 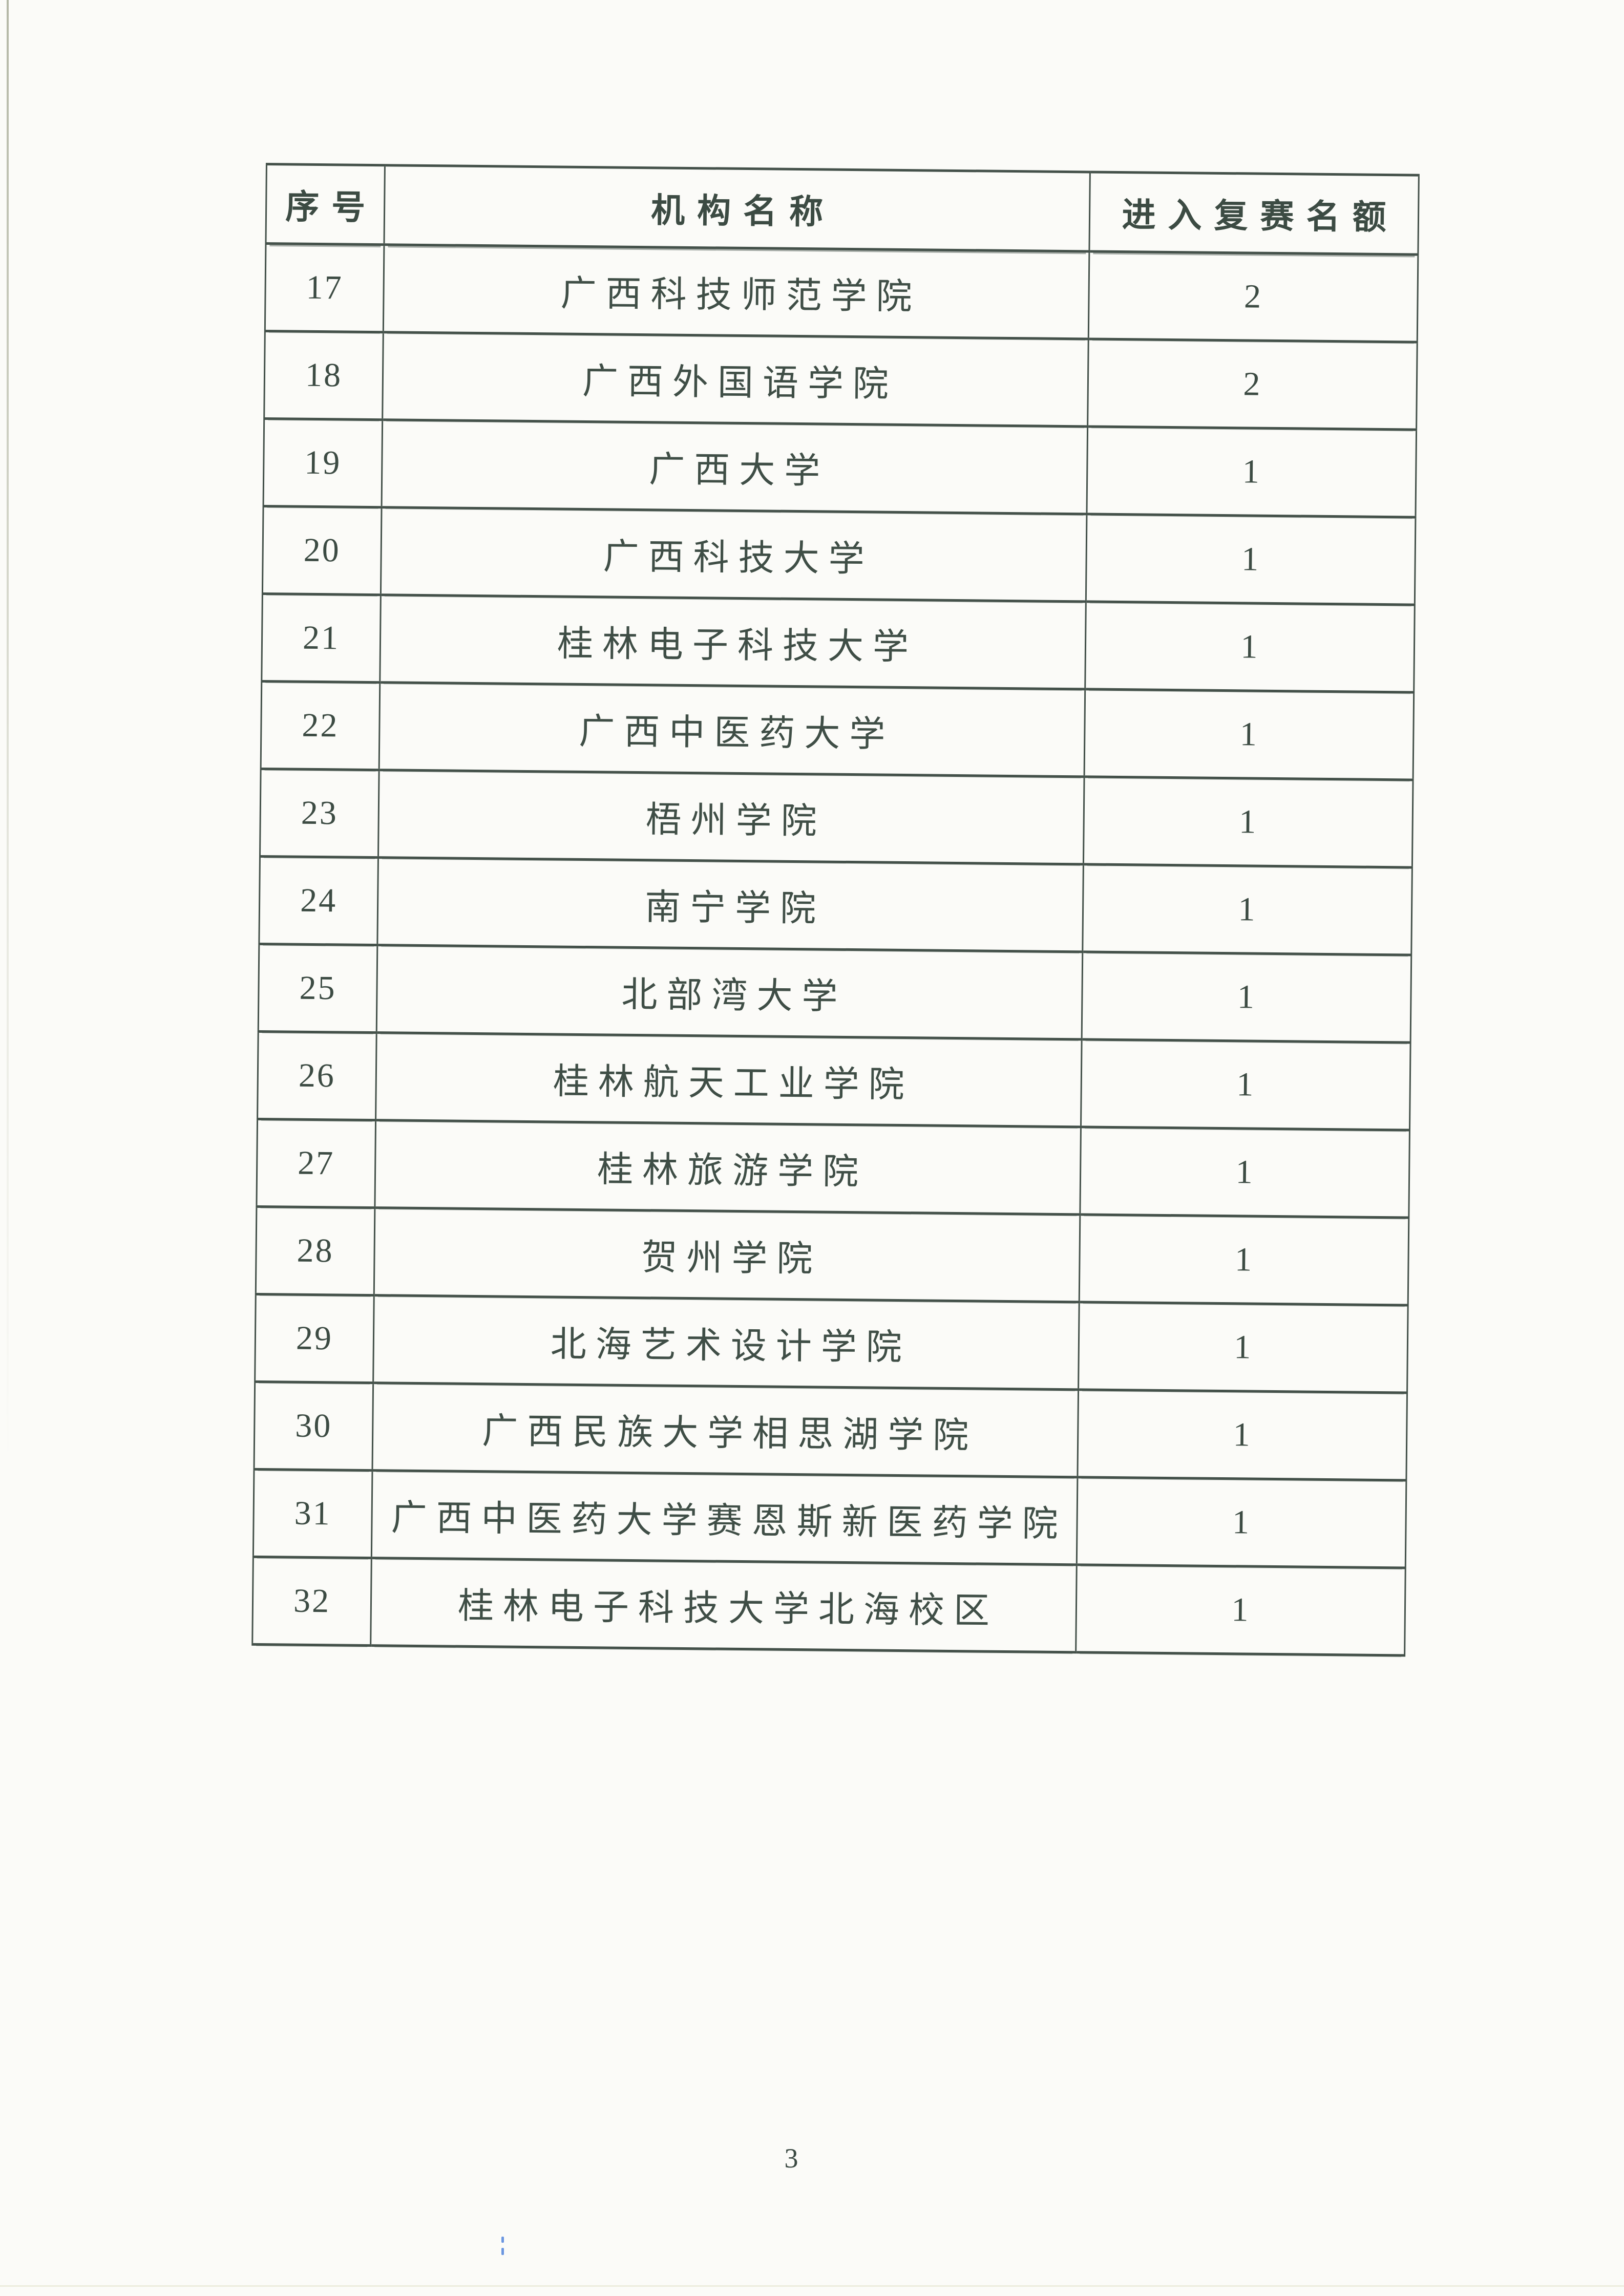 I want to click on table-row: 32 桂林电子科技大学北海校区 1, so click(x=829, y=1606).